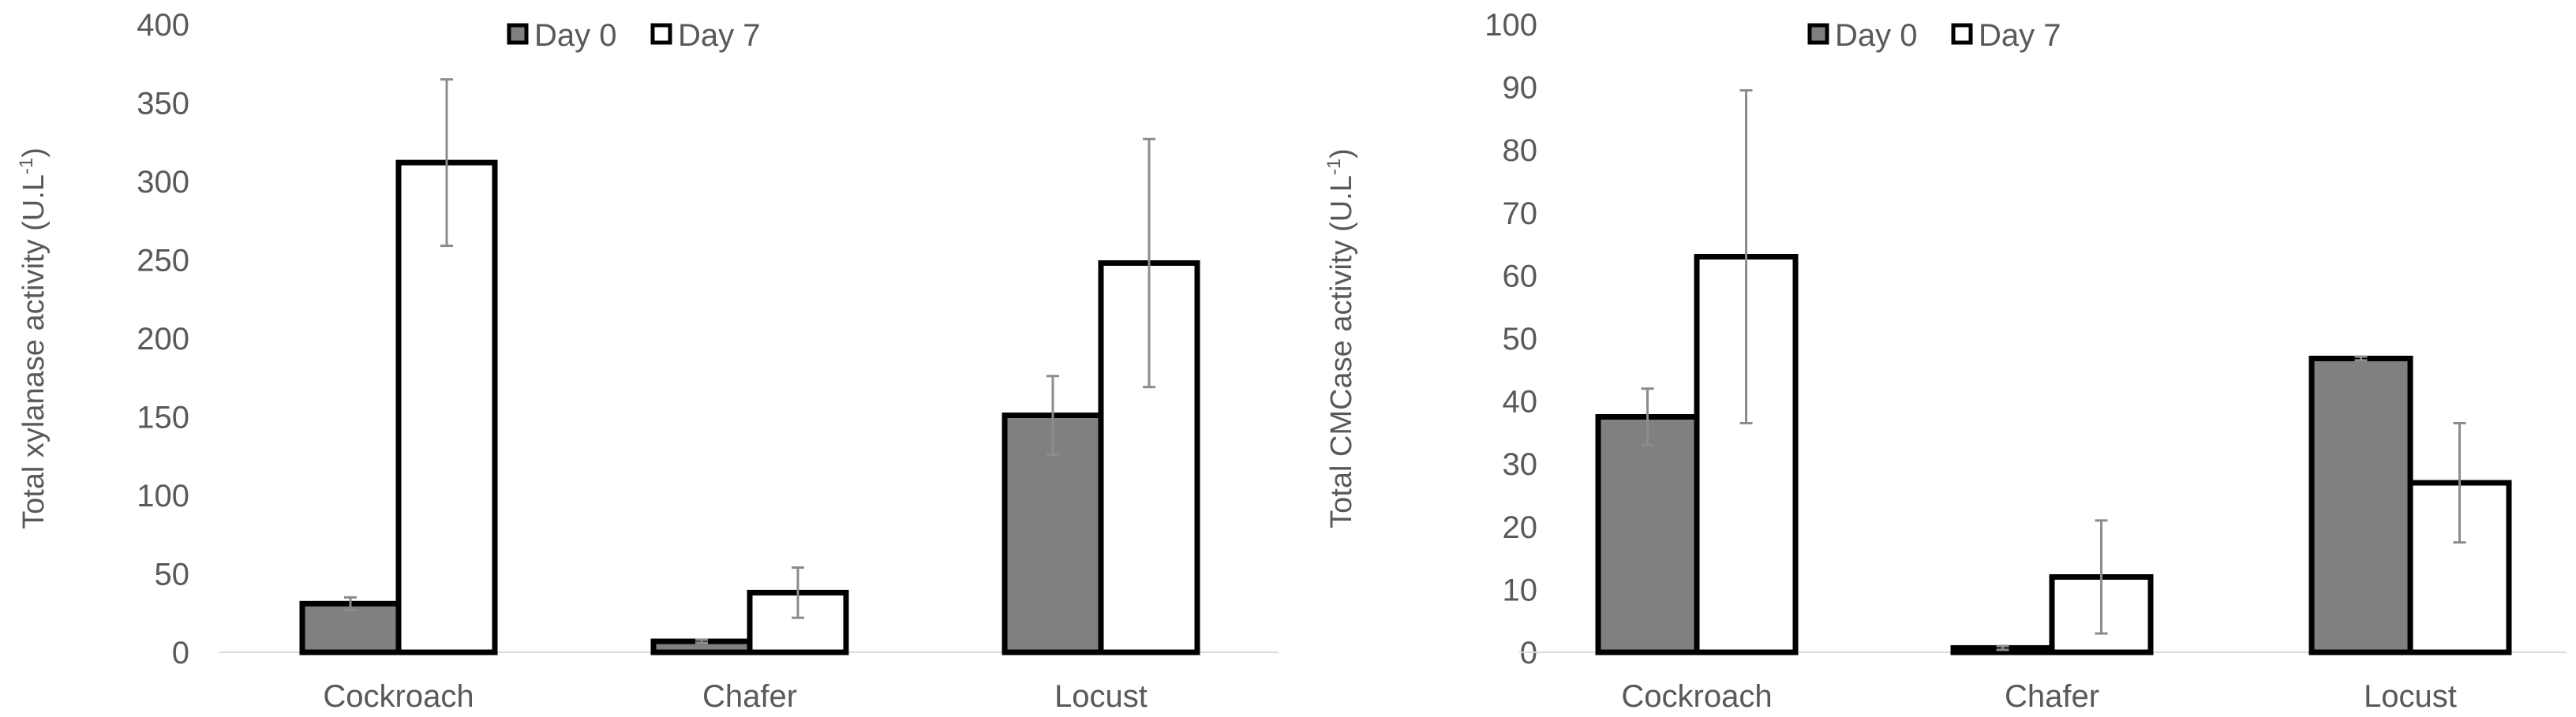 This screenshot has width=2576, height=717. I want to click on y-tick-label: 40, so click(1520, 402).